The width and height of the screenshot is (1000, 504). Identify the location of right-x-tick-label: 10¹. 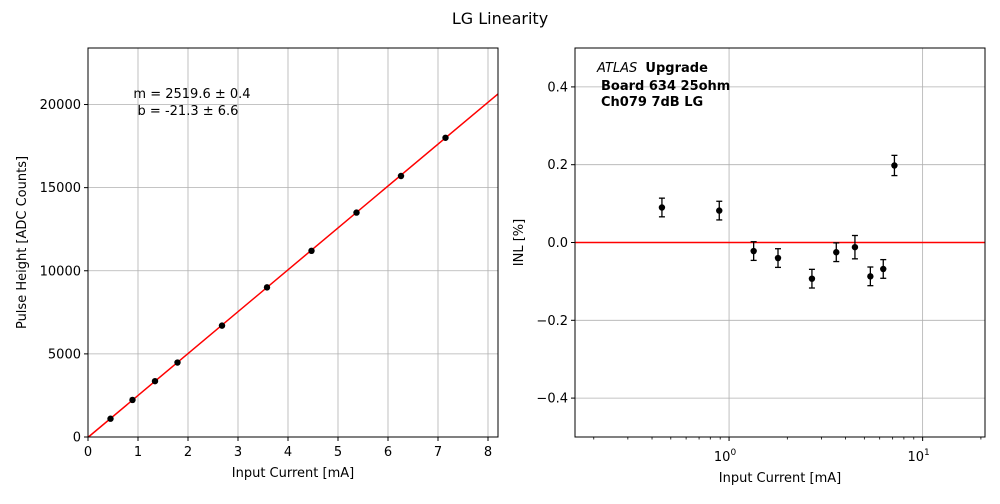
(918, 456).